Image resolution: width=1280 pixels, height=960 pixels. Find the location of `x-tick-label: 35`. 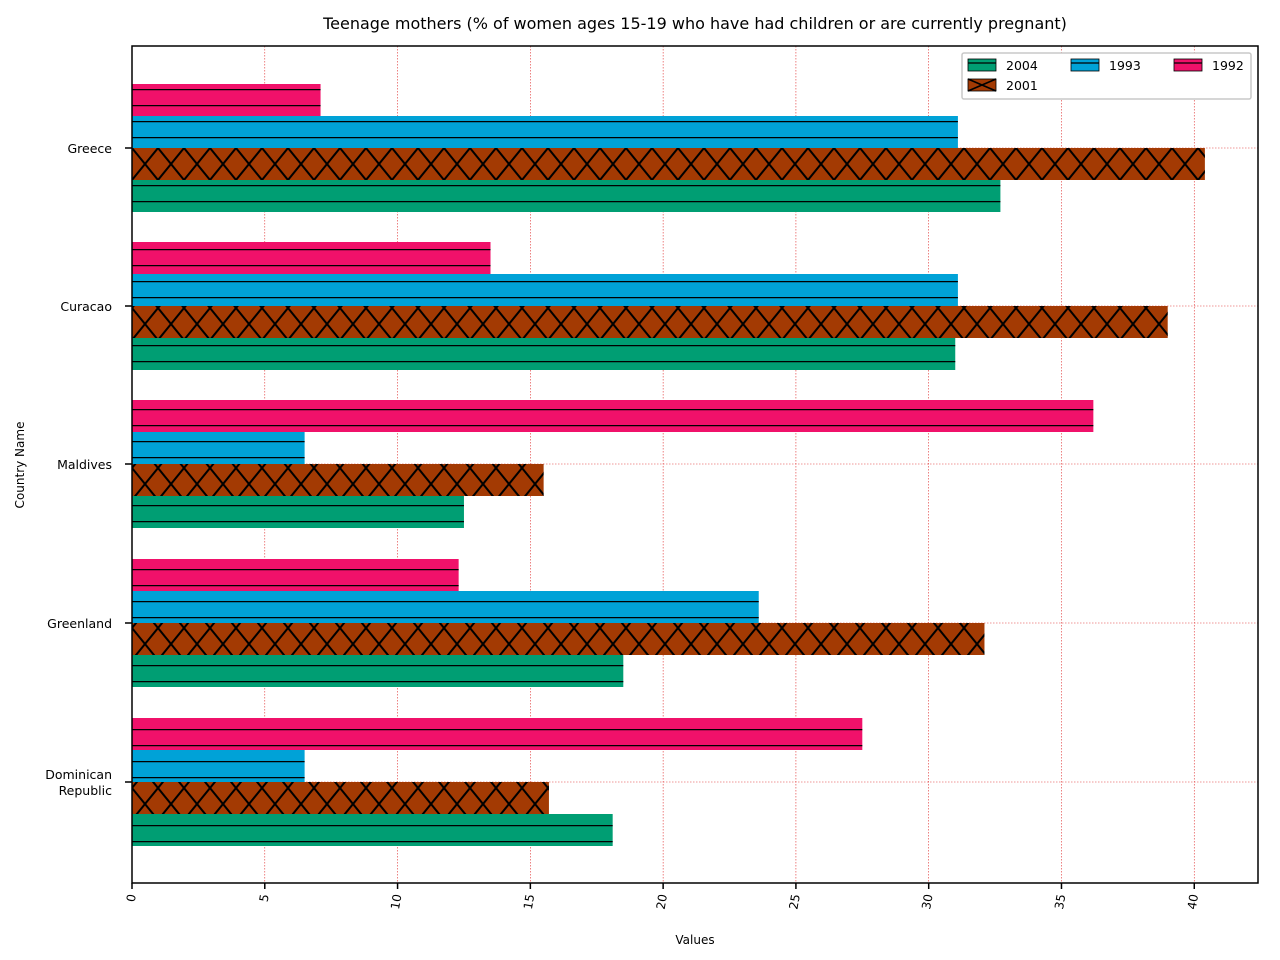

x-tick-label: 35 is located at coordinates (1060, 901).